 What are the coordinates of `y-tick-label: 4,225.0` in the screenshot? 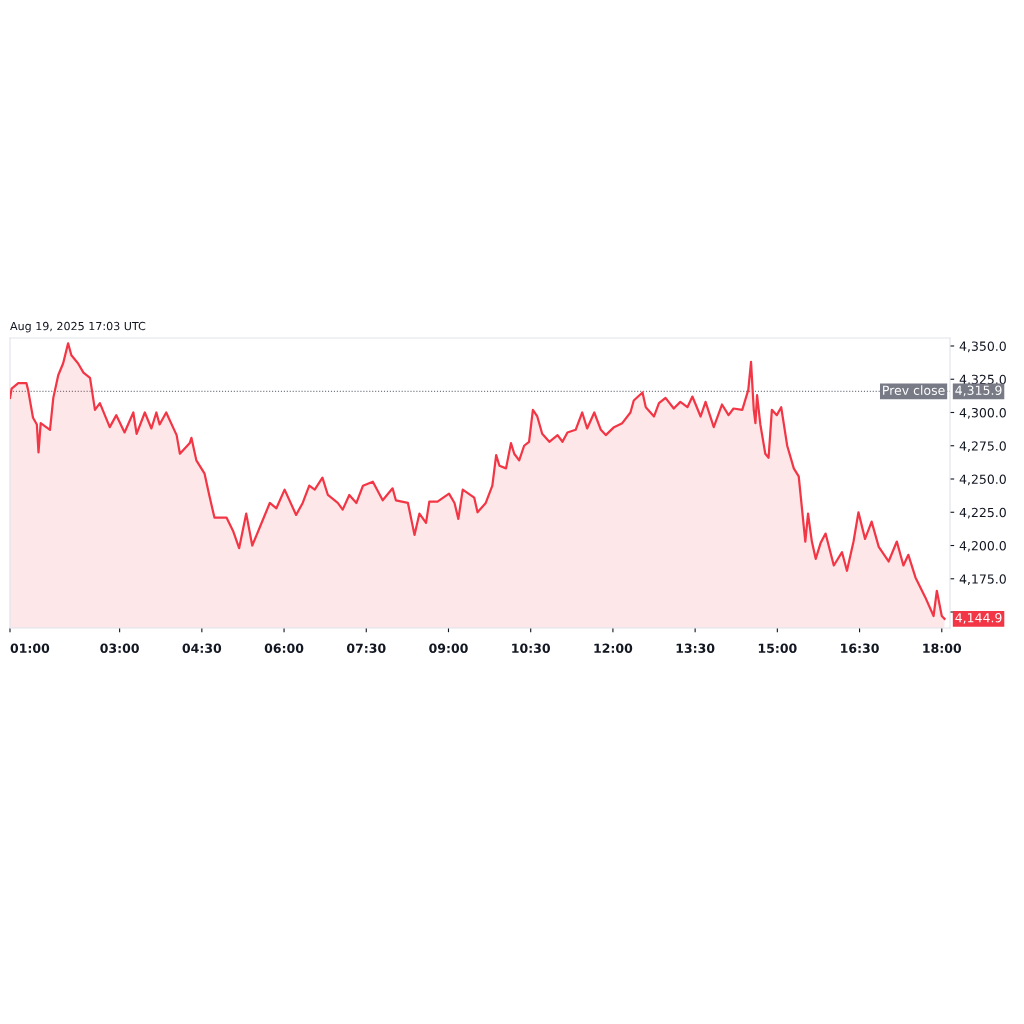 It's located at (982, 513).